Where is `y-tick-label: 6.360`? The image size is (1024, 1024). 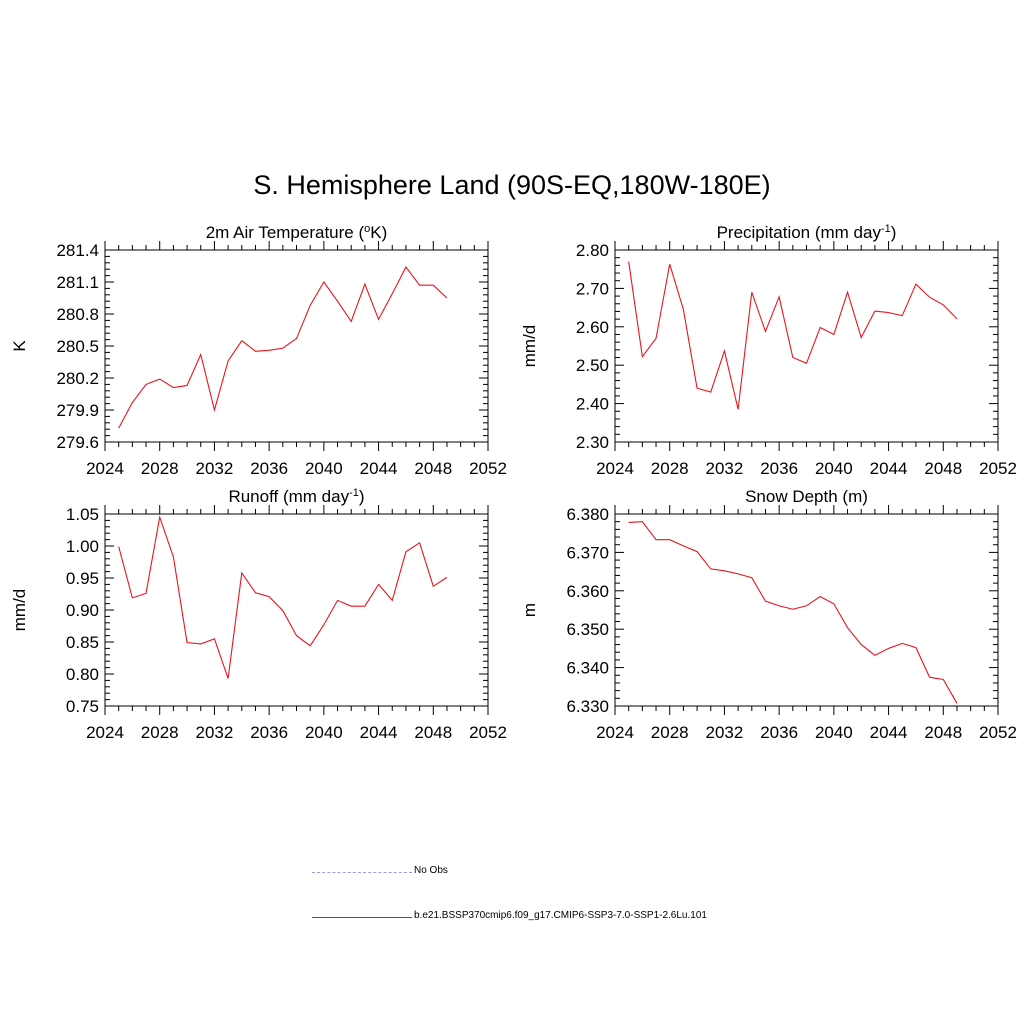
y-tick-label: 6.360 is located at coordinates (587, 591).